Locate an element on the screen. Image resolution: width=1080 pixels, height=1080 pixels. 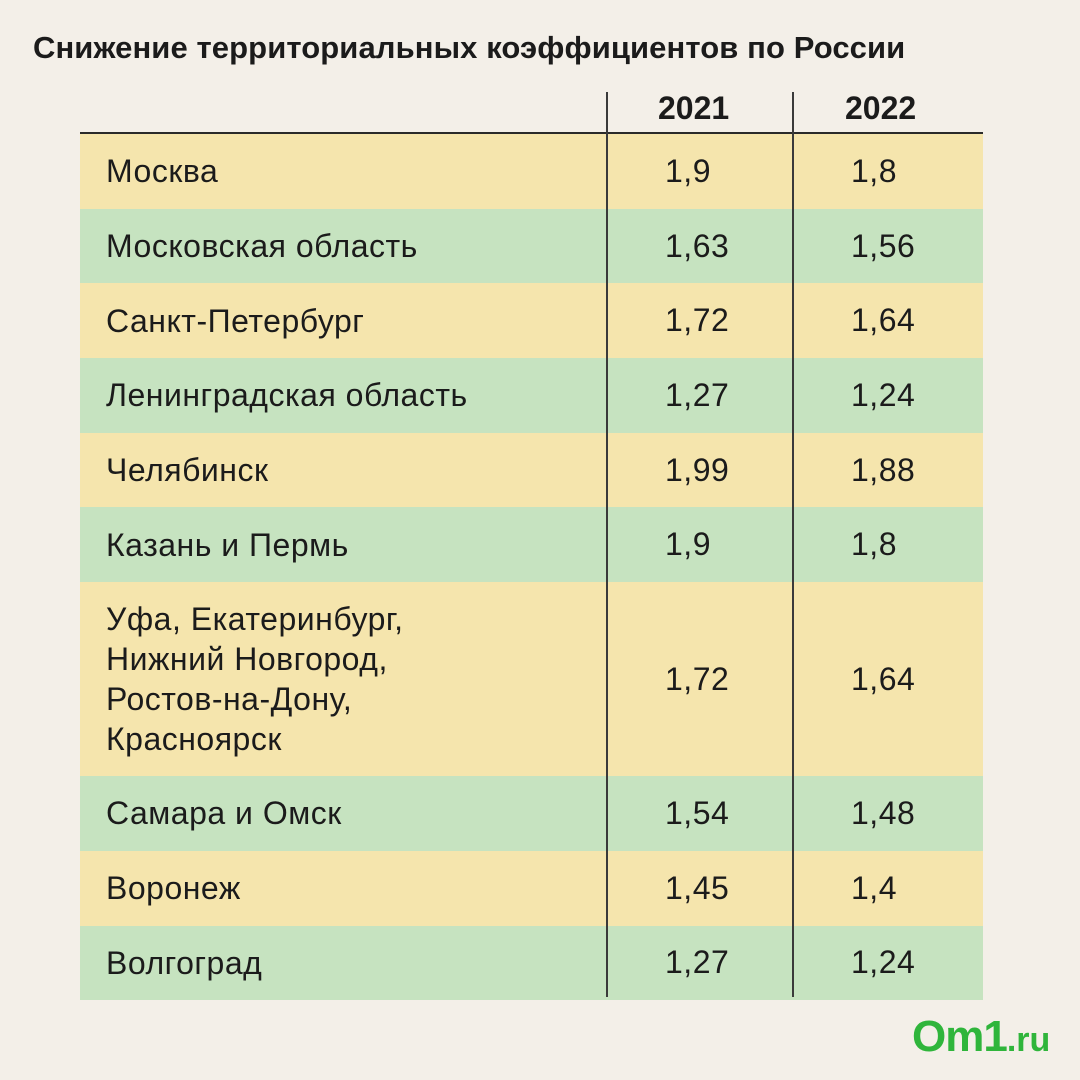
table-row: Волгоград 1,27 1,24 is located at coordinates (531, 963).